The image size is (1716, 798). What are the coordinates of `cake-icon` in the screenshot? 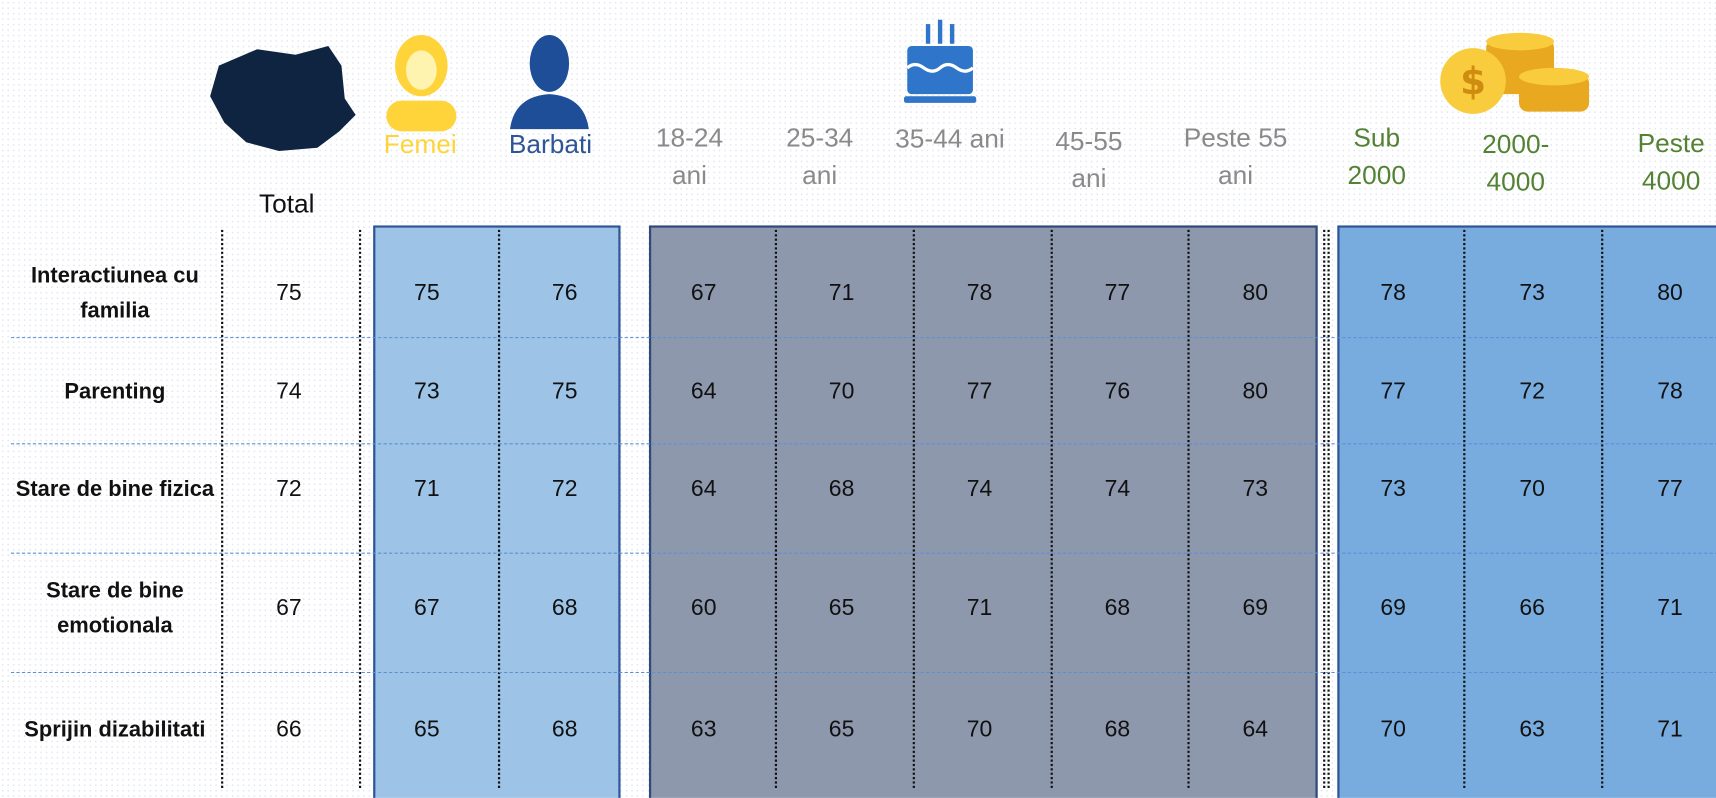 It's located at (940, 61).